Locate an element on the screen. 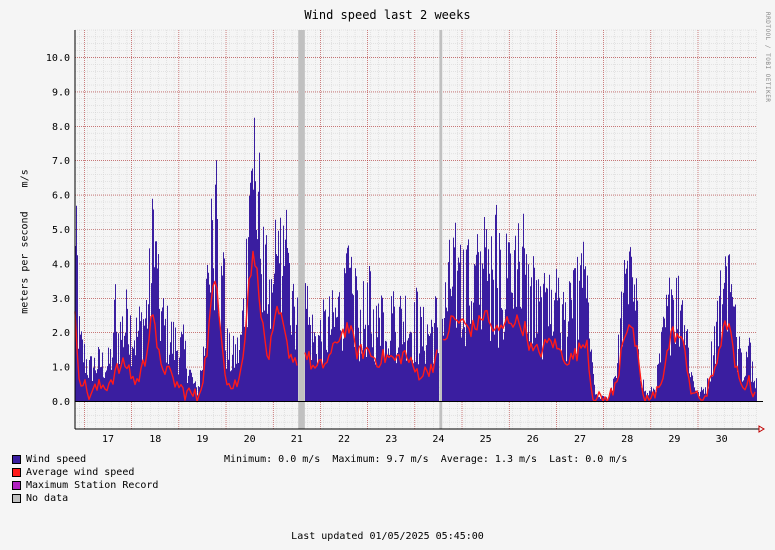 The width and height of the screenshot is (775, 550). y-tick-label: 9.0 is located at coordinates (61, 92).